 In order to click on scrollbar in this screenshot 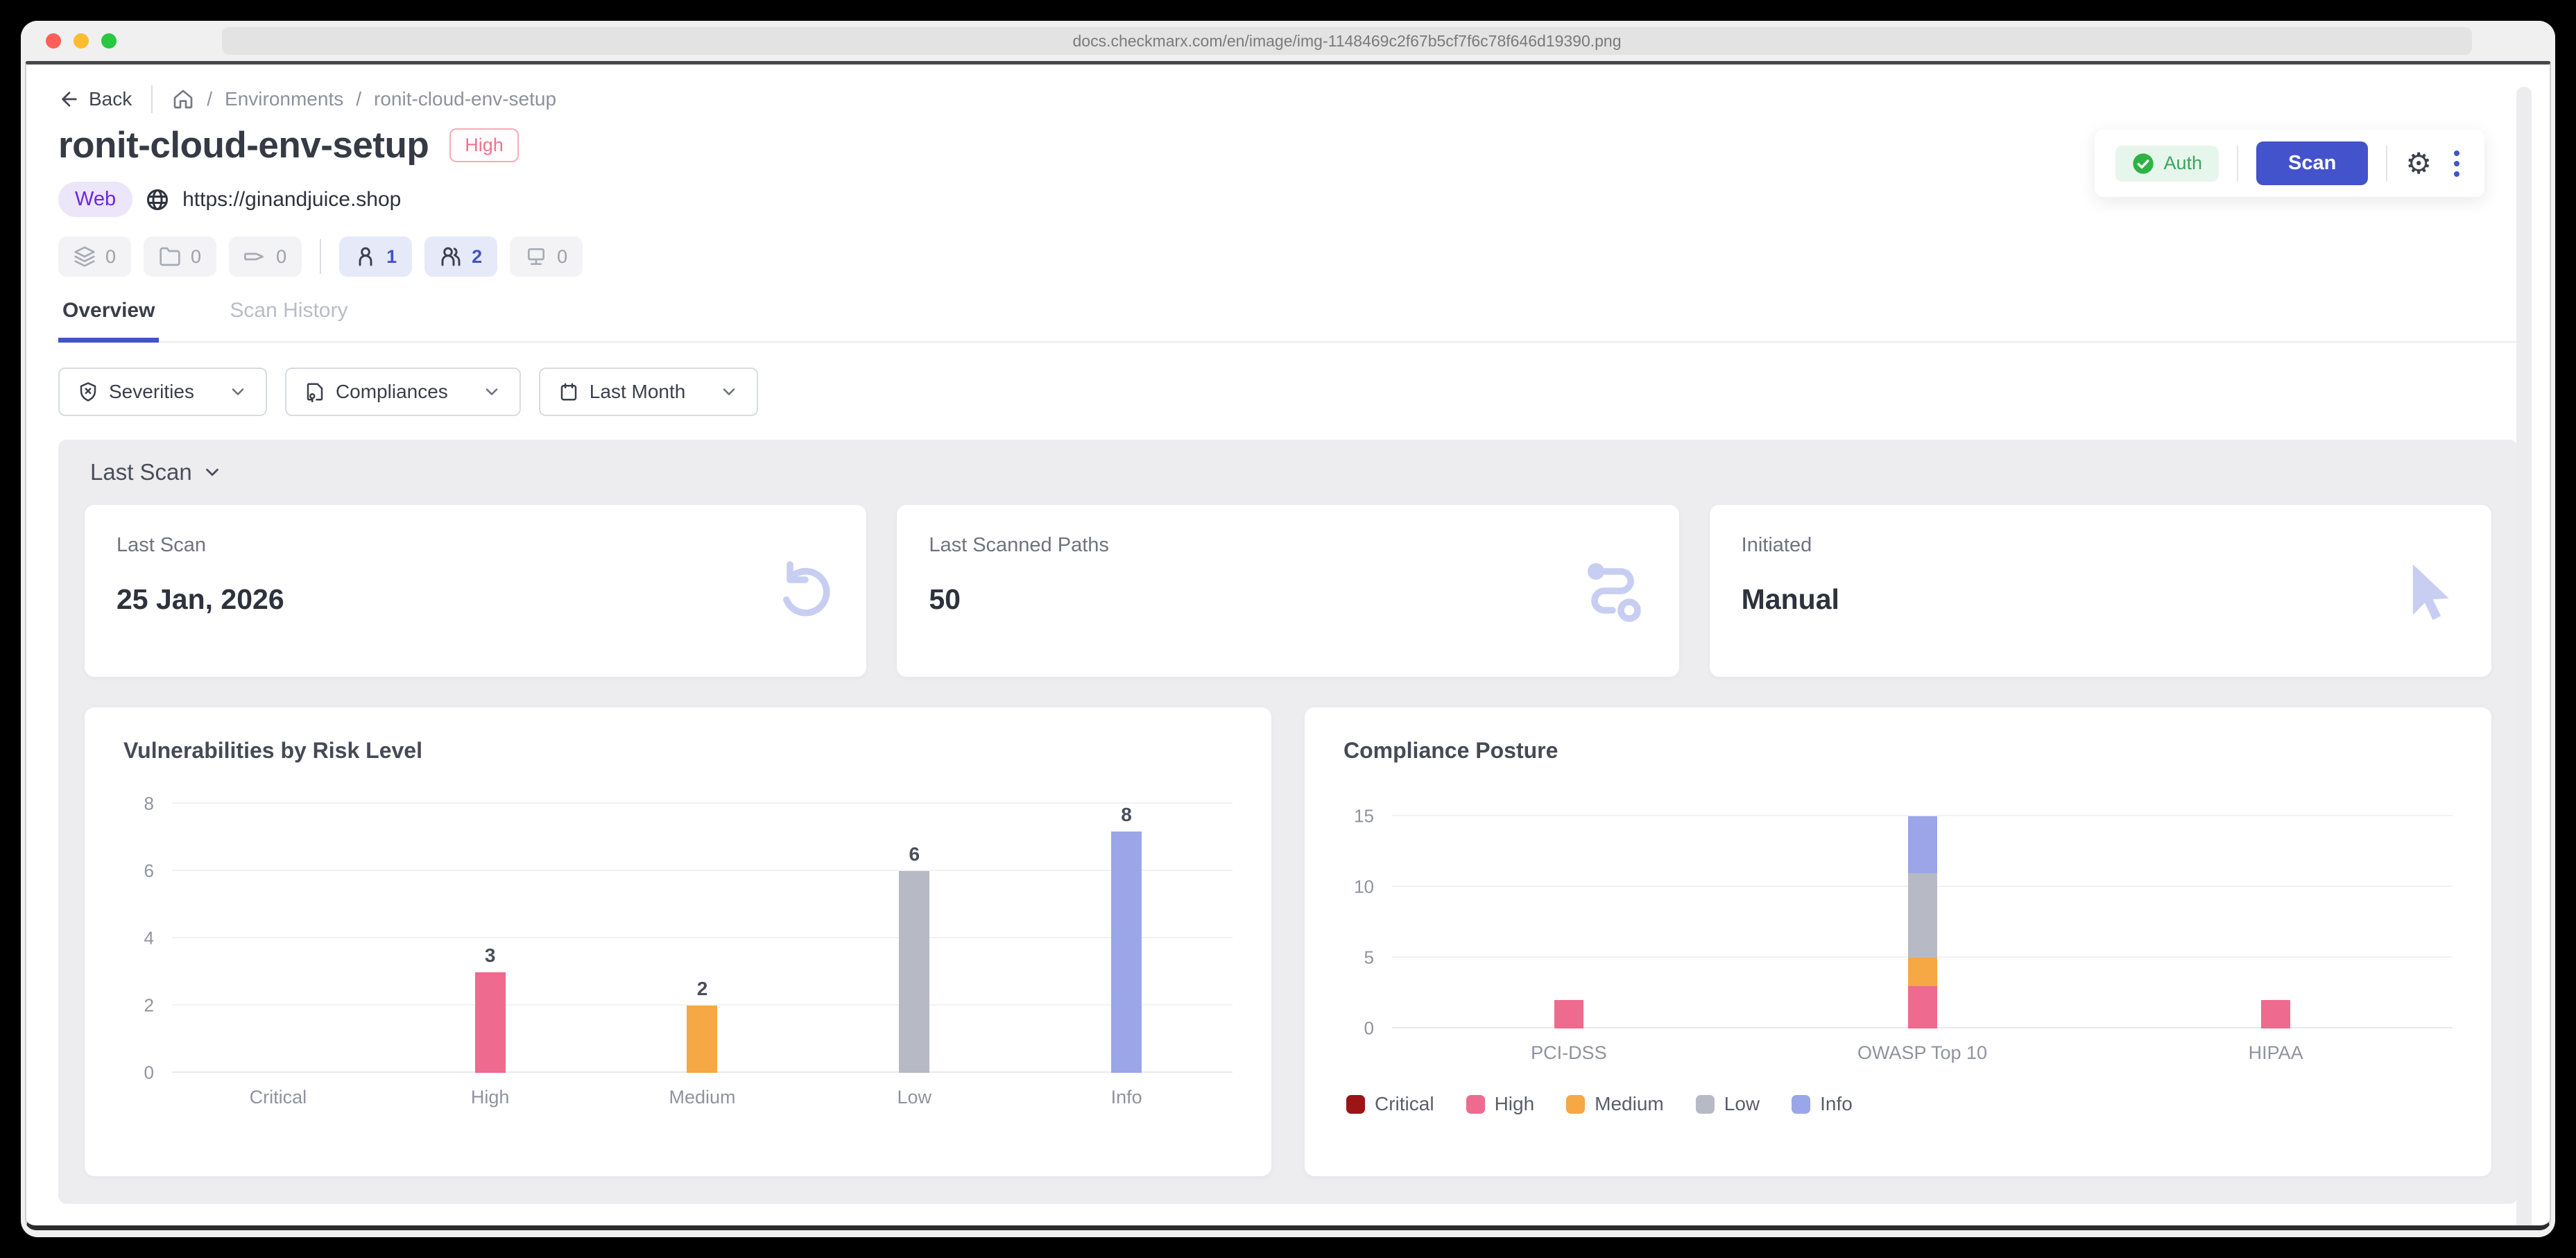, I will do `click(2524, 656)`.